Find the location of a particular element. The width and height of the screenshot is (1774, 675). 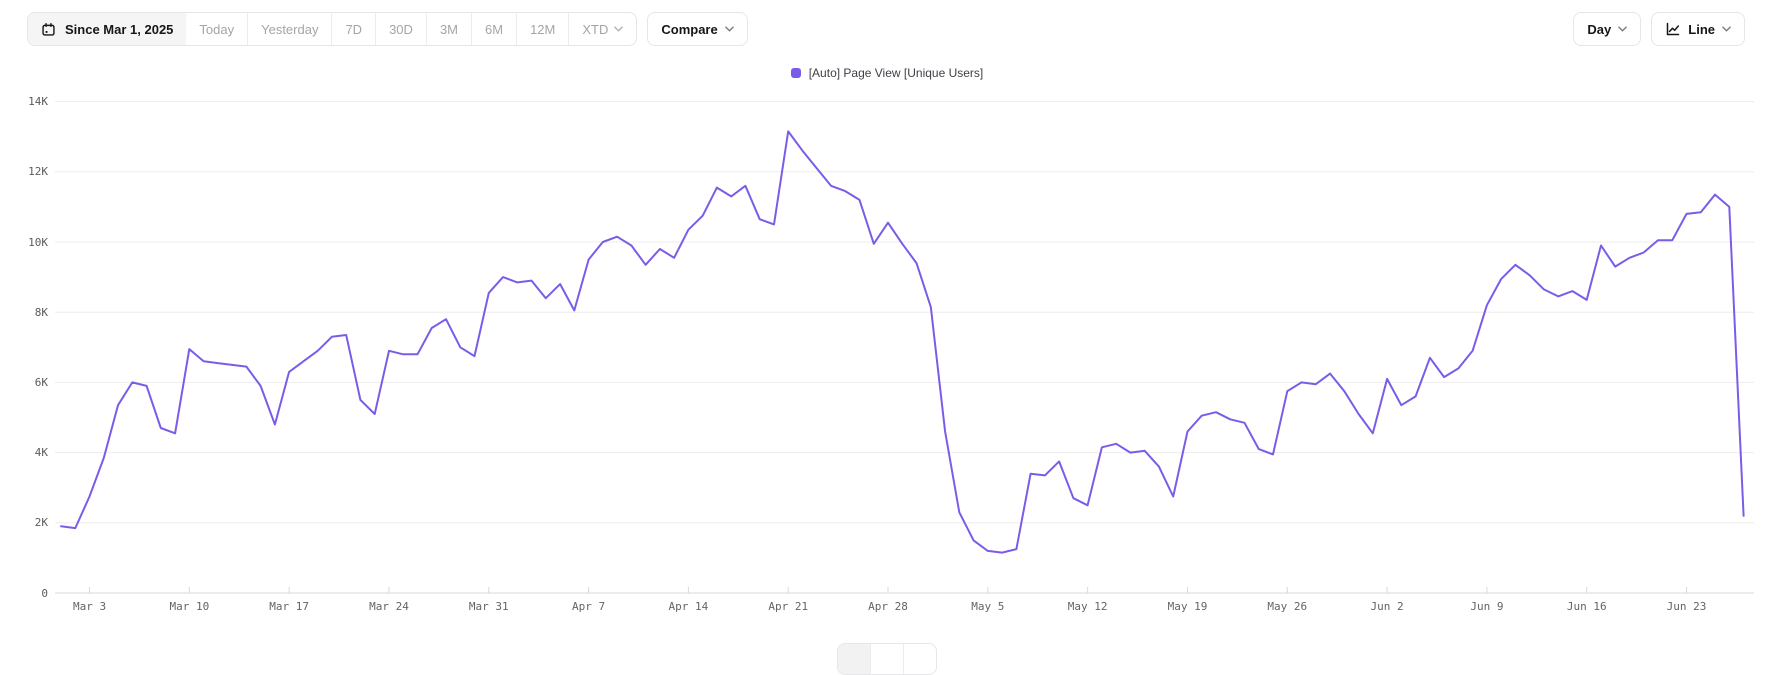

x-axis-label: Mar 17 is located at coordinates (289, 606).